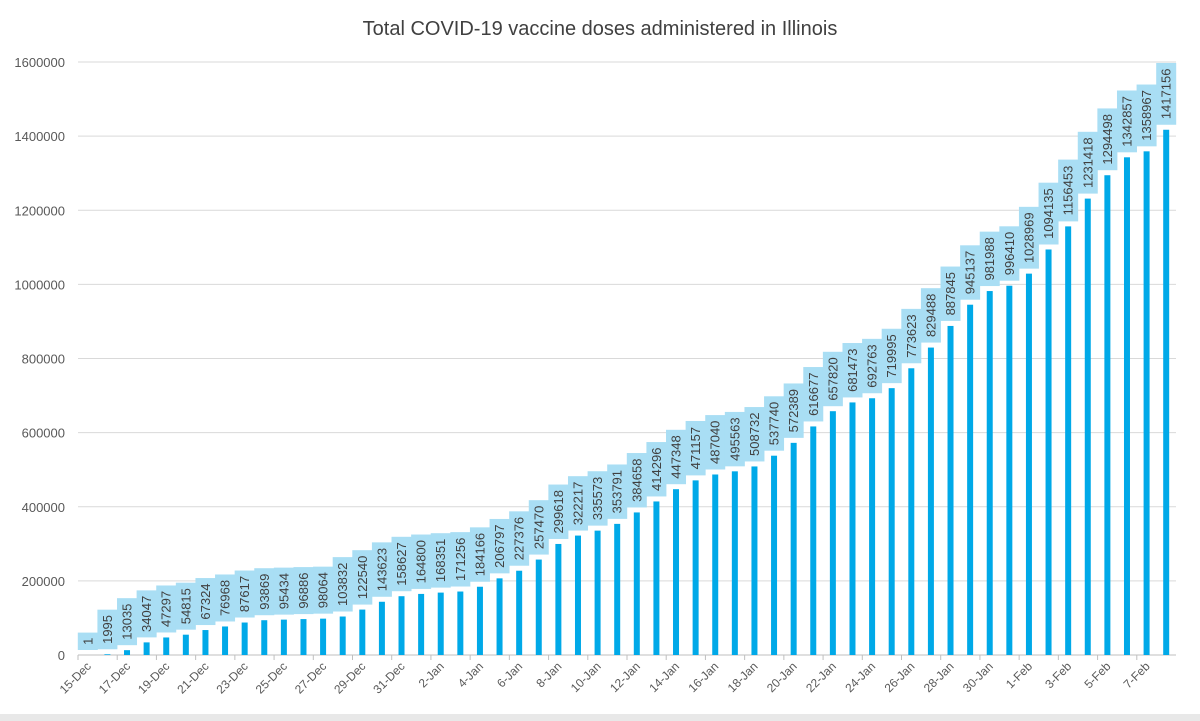  Describe the element at coordinates (930, 315) in the screenshot. I see `data-label: 829488` at that location.